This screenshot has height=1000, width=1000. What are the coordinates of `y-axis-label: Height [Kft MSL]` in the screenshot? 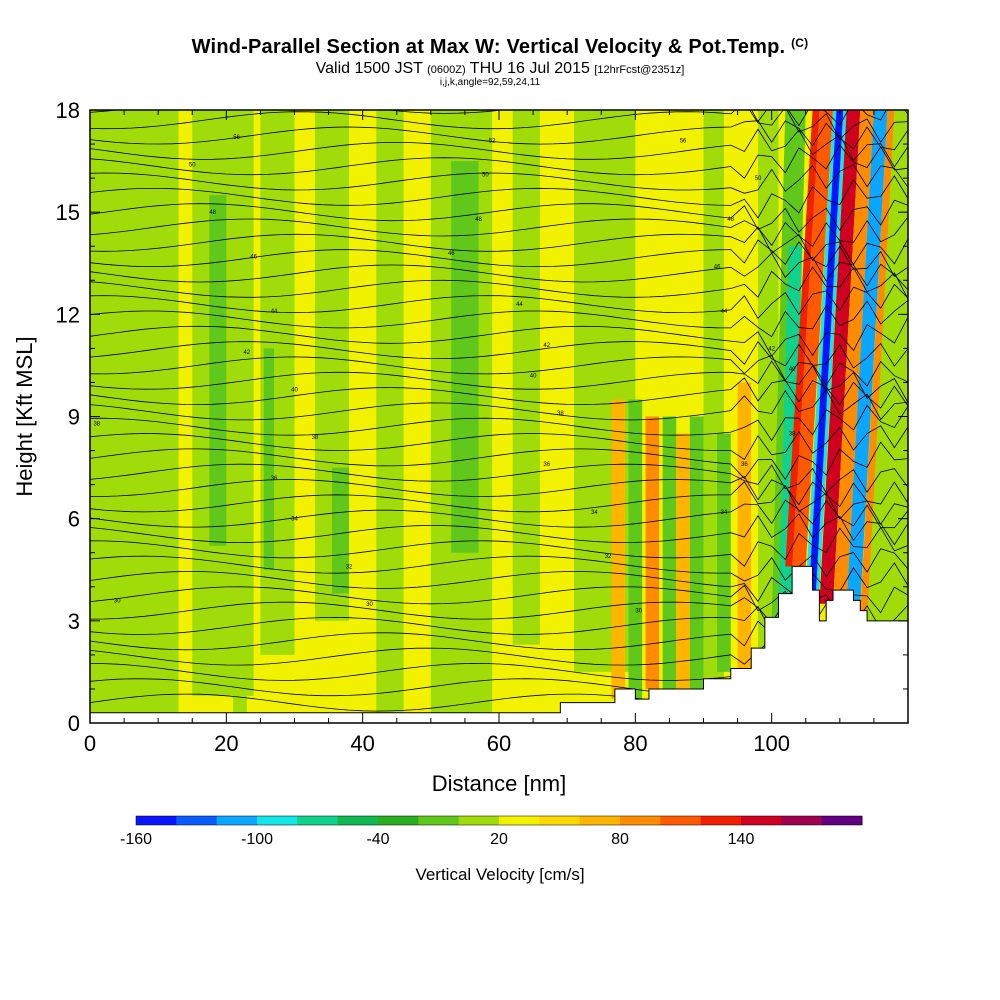 It's located at (24, 416).